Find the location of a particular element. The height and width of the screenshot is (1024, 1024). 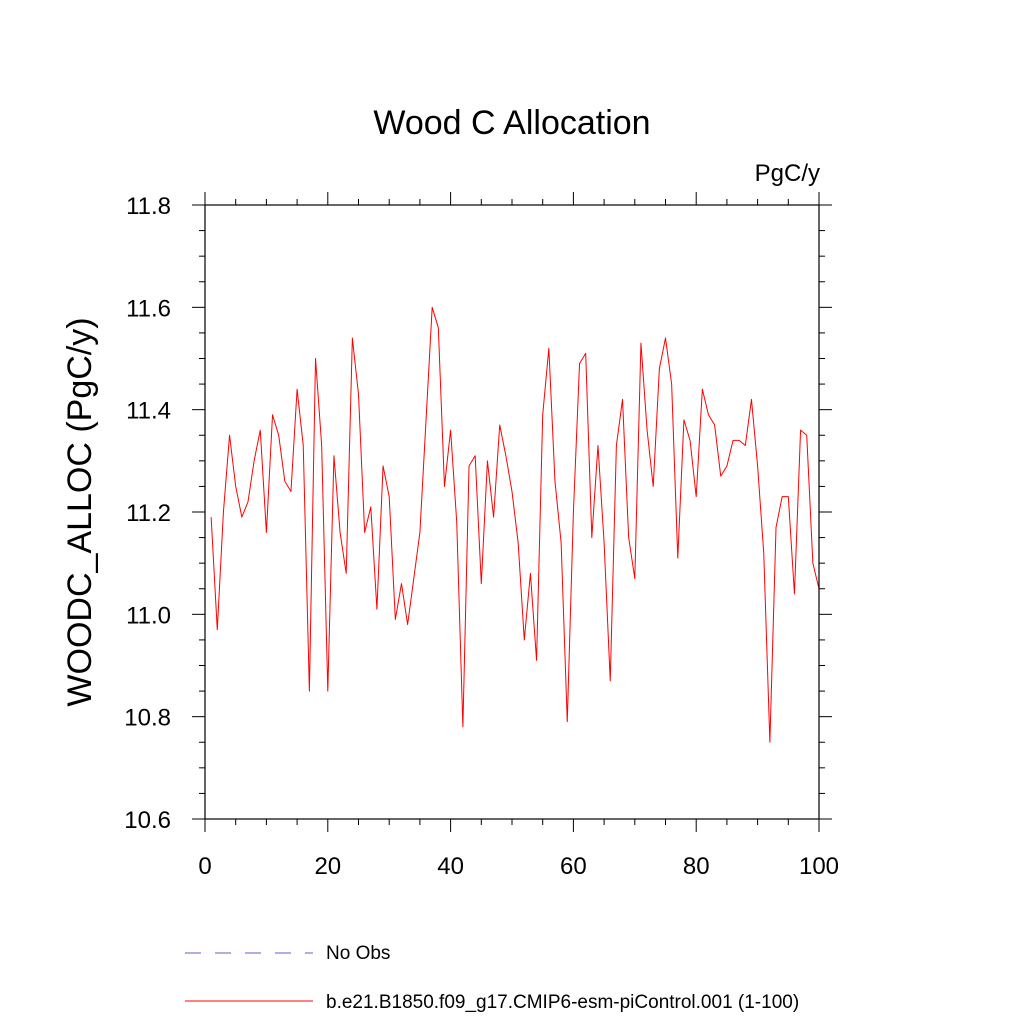

x-tick-label: 60 is located at coordinates (573, 866).